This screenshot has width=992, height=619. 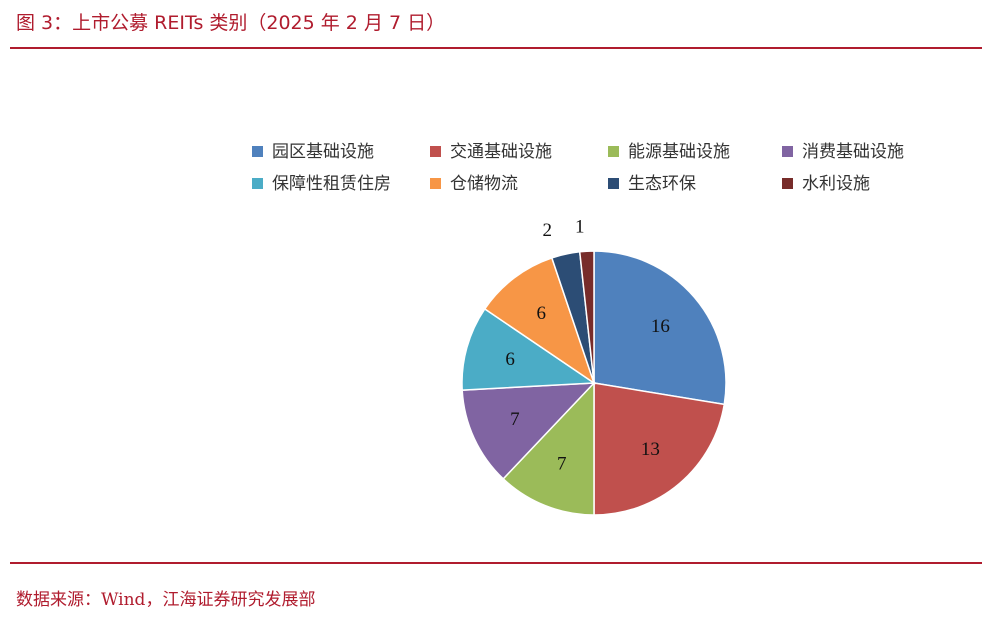 I want to click on data-label-2: 7, so click(x=562, y=463).